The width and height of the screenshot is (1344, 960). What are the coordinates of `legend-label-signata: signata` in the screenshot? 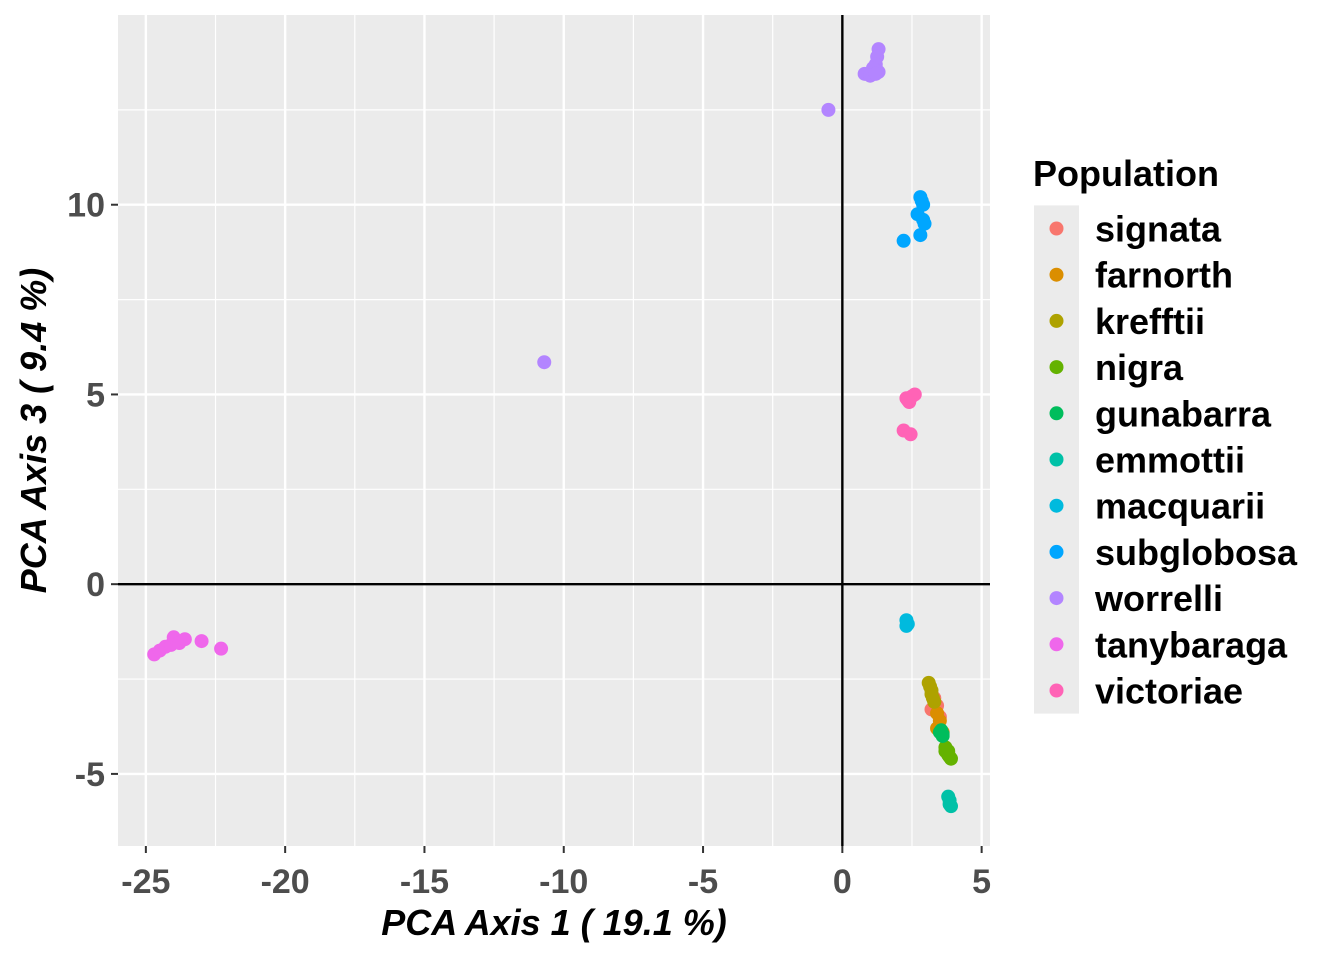 It's located at (1158, 229).